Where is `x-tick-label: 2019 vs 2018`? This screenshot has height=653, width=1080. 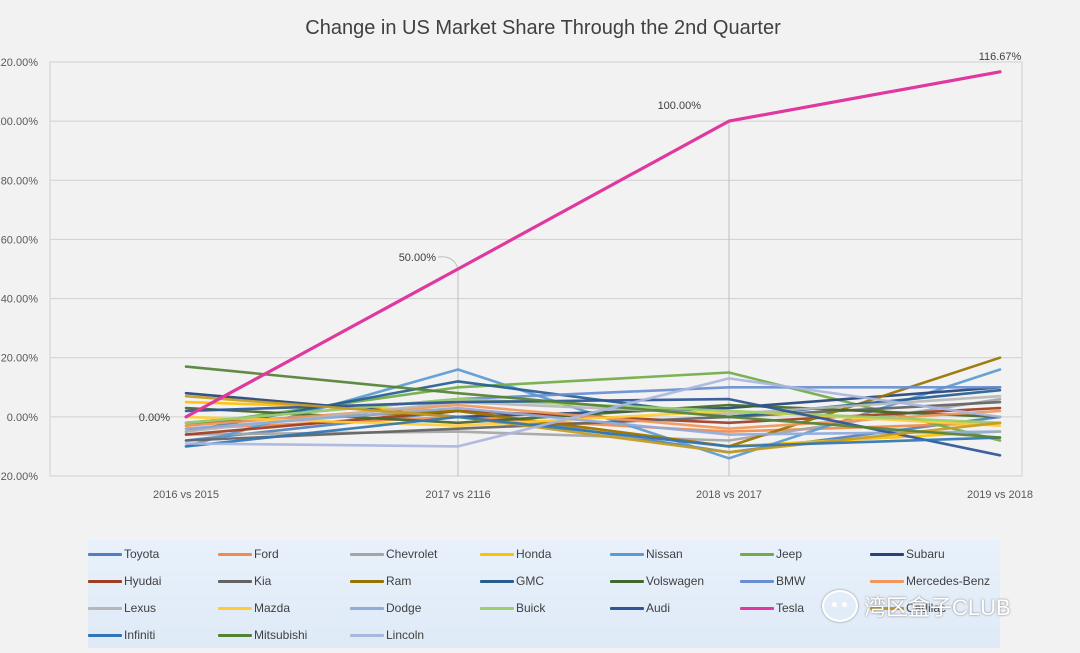
x-tick-label: 2019 vs 2018 is located at coordinates (1000, 495).